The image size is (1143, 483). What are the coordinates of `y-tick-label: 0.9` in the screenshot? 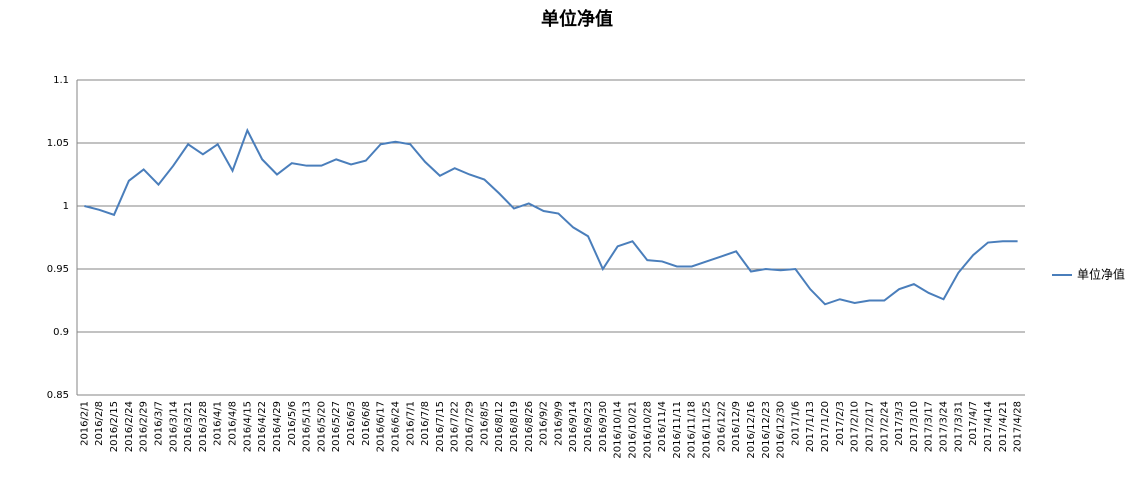 It's located at (61, 332).